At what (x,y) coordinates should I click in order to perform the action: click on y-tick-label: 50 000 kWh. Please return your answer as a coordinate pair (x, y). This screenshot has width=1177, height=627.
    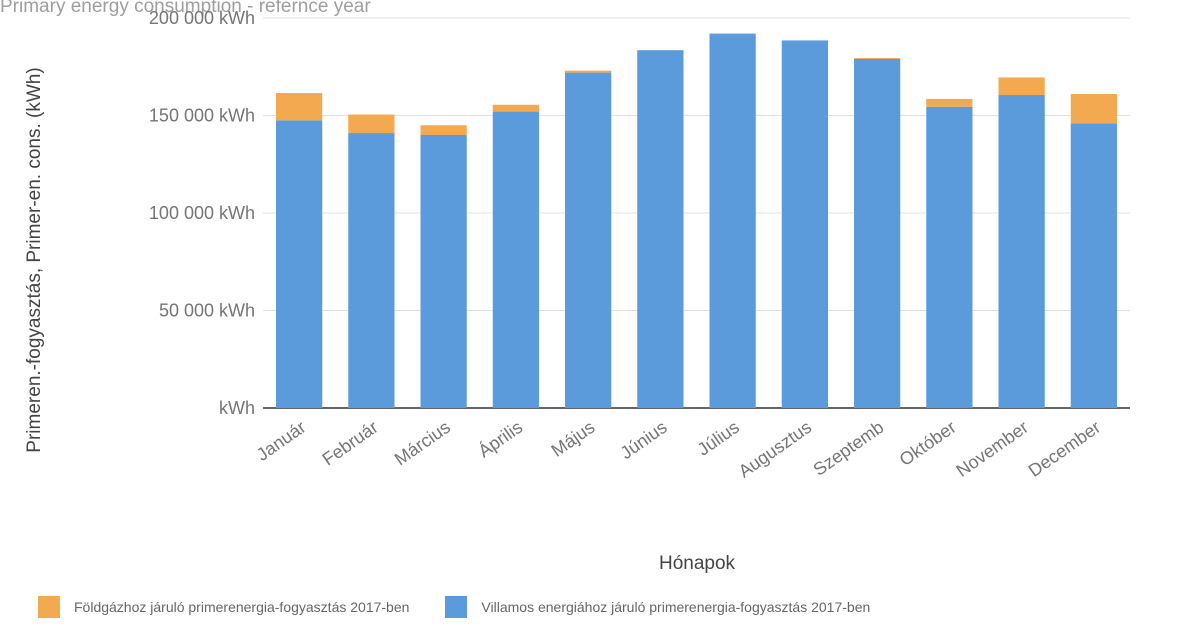
    Looking at the image, I should click on (207, 311).